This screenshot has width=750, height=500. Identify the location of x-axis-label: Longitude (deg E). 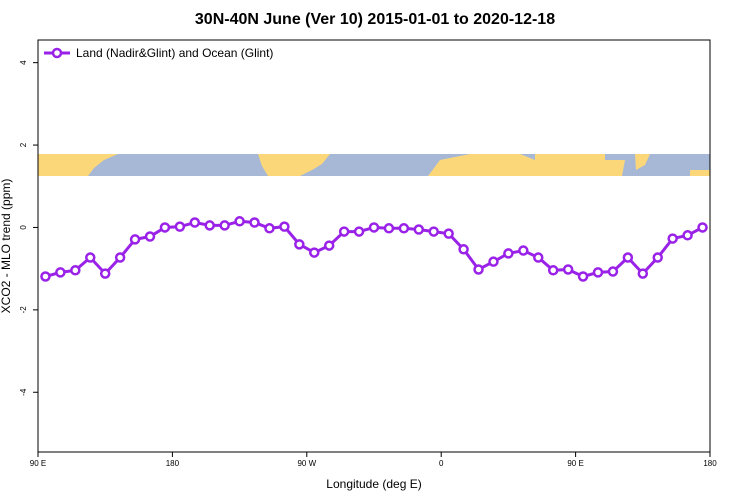
(373, 484).